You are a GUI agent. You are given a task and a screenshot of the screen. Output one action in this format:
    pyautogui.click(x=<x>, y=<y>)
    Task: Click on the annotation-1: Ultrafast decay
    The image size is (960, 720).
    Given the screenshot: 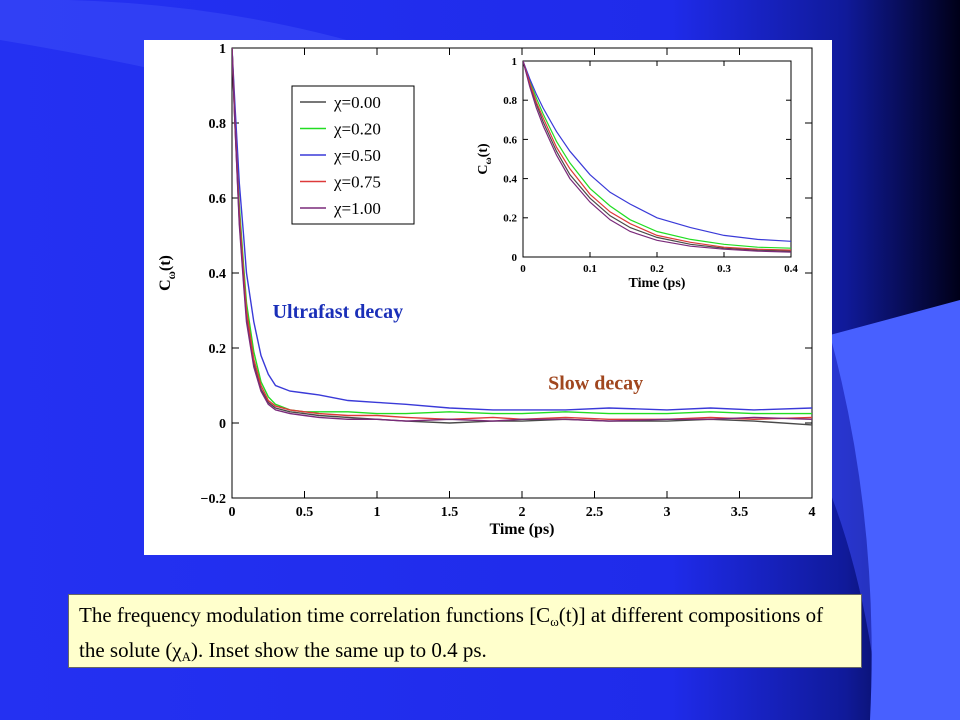 What is the action you would take?
    pyautogui.click(x=338, y=312)
    